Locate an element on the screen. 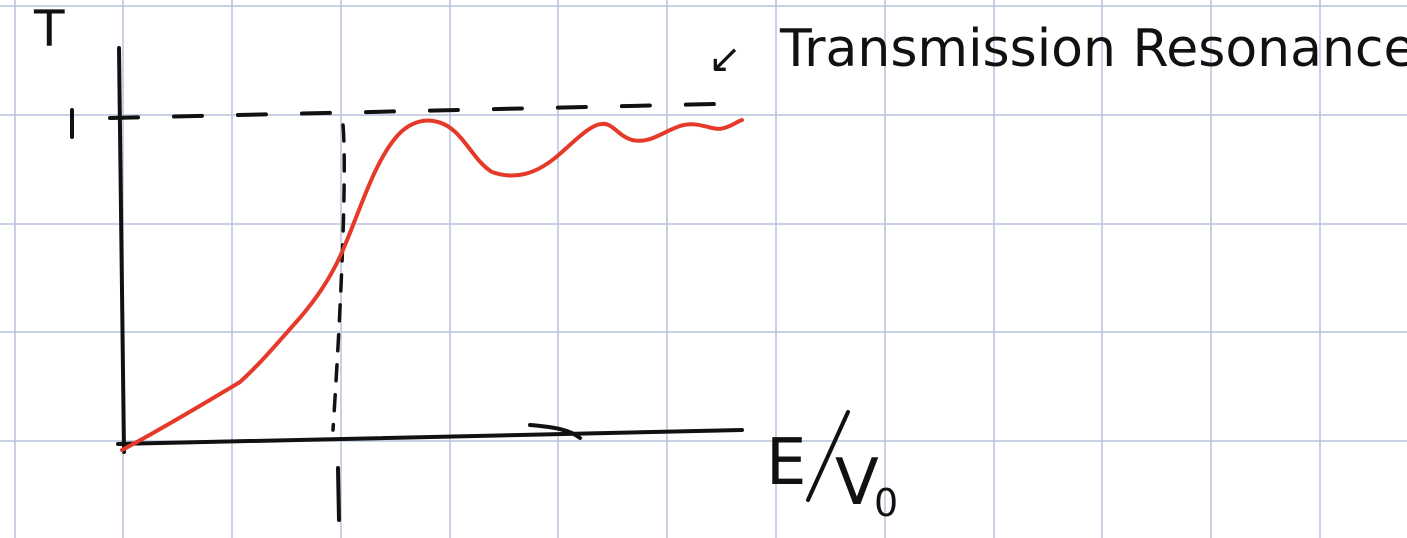 The width and height of the screenshot is (1407, 538). x-axis-tick-mark is located at coordinates (555, 431).